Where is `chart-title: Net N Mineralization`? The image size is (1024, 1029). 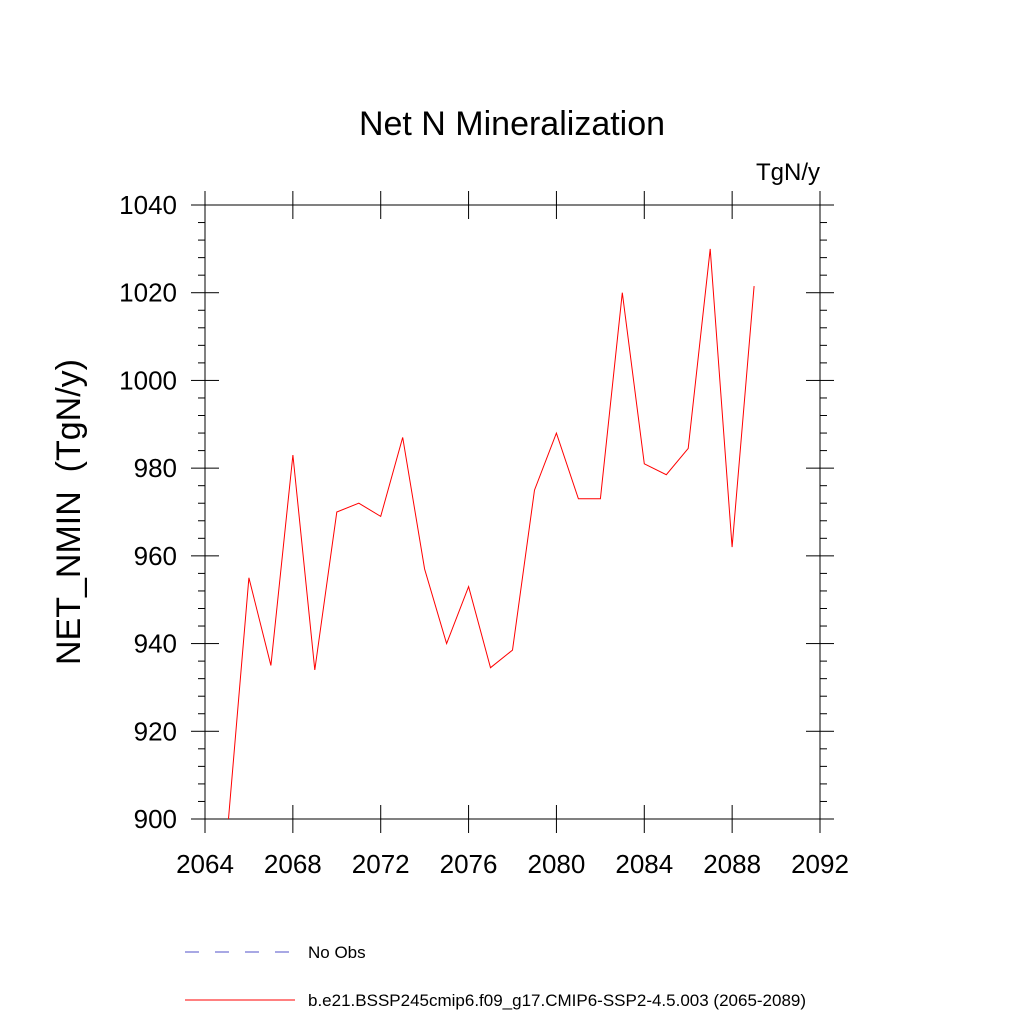
chart-title: Net N Mineralization is located at coordinates (512, 124).